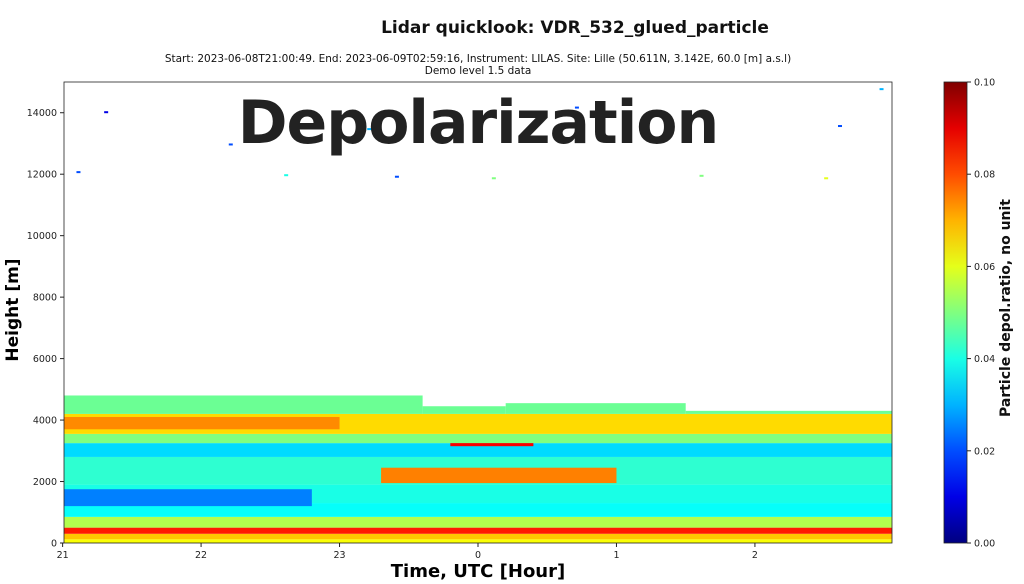  I want to click on y-axis-label: Height [m], so click(13, 310).